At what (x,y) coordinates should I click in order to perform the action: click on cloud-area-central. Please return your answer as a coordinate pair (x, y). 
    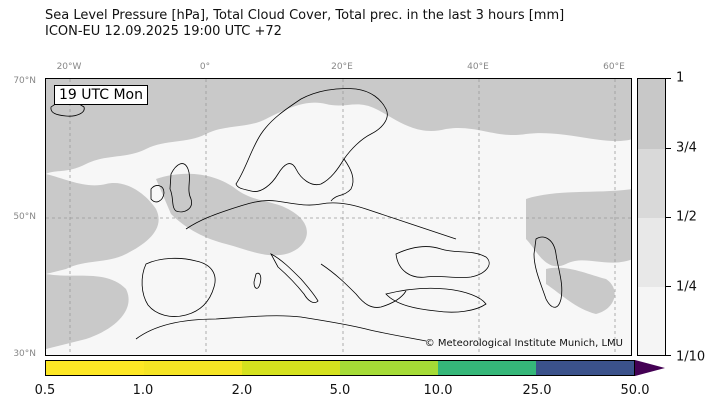
    Looking at the image, I should click on (231, 214).